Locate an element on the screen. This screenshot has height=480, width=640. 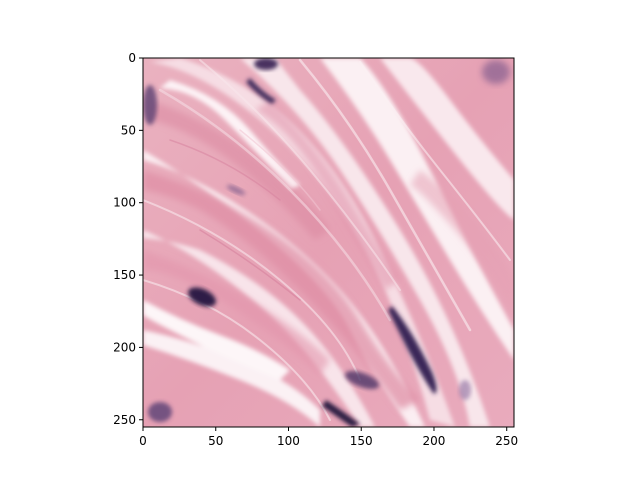
y-tick-label: 100 is located at coordinates (124, 203).